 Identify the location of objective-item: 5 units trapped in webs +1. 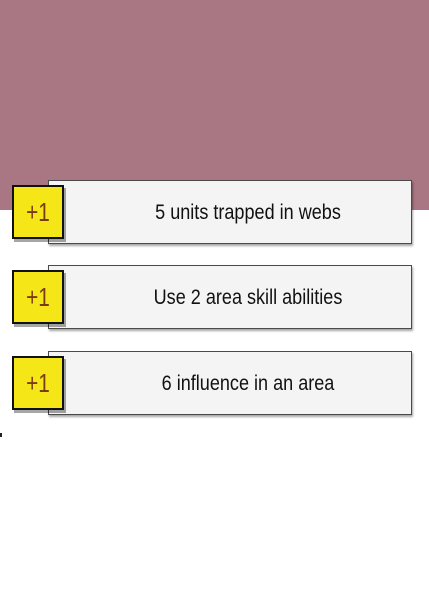
(212, 213).